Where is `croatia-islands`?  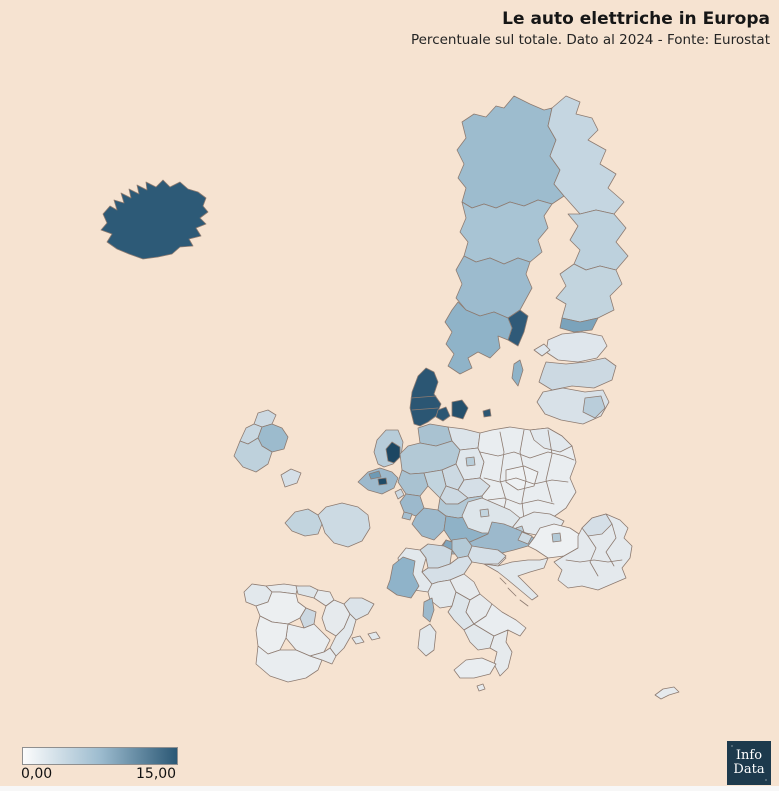
croatia-islands is located at coordinates (514, 592).